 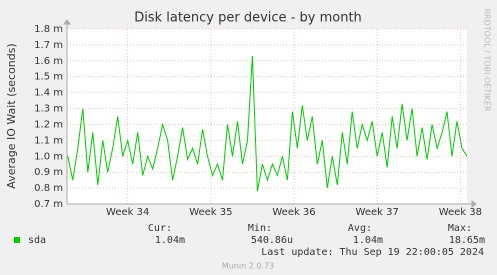 I want to click on y-tick-label: 1.5 m, so click(x=48, y=77).